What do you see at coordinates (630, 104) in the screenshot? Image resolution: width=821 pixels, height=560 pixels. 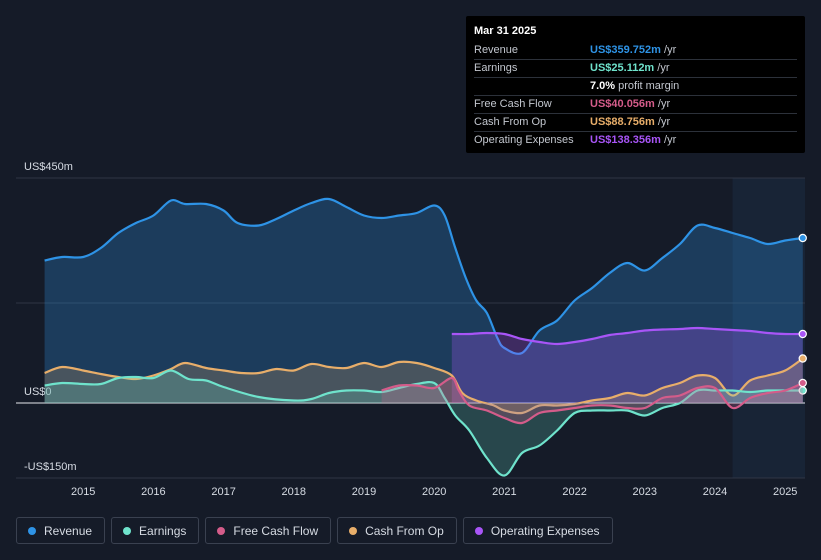 I see `tooltip-row-value: US$40.056m /yr` at bounding box center [630, 104].